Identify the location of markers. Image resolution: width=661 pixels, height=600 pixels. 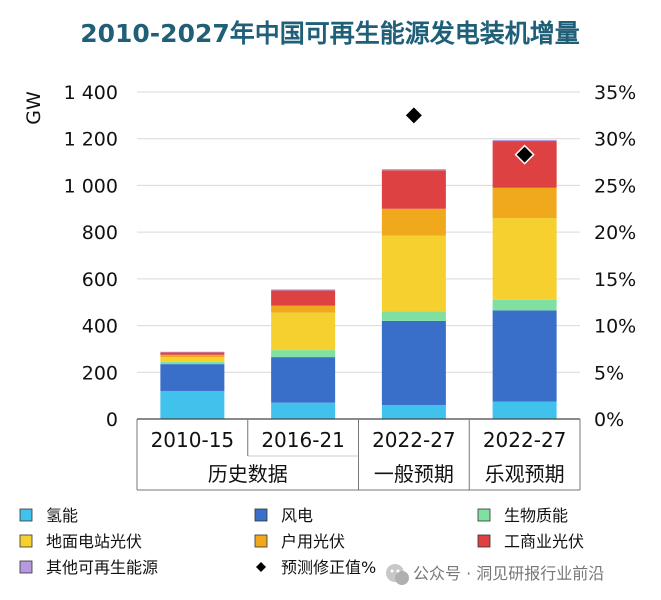
(469, 135).